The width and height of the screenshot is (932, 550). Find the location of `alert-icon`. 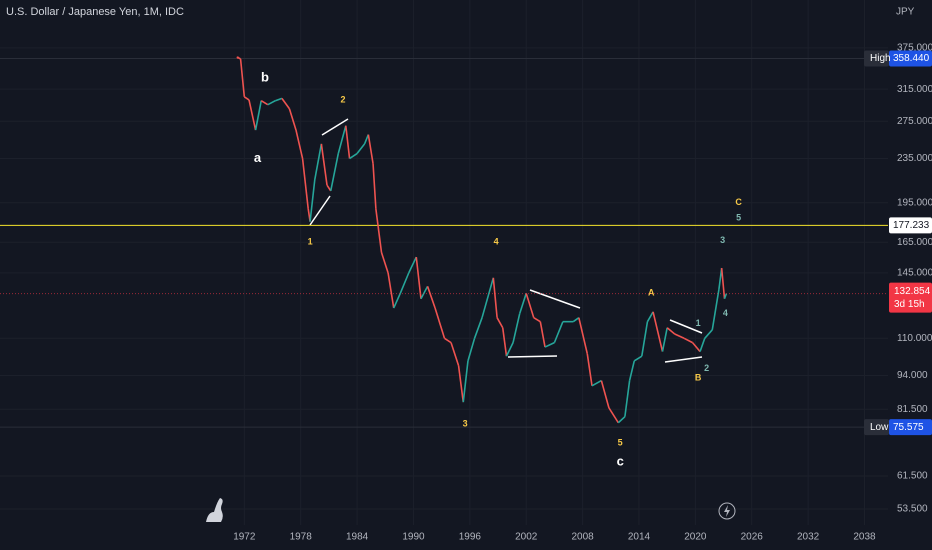

alert-icon is located at coordinates (727, 511).